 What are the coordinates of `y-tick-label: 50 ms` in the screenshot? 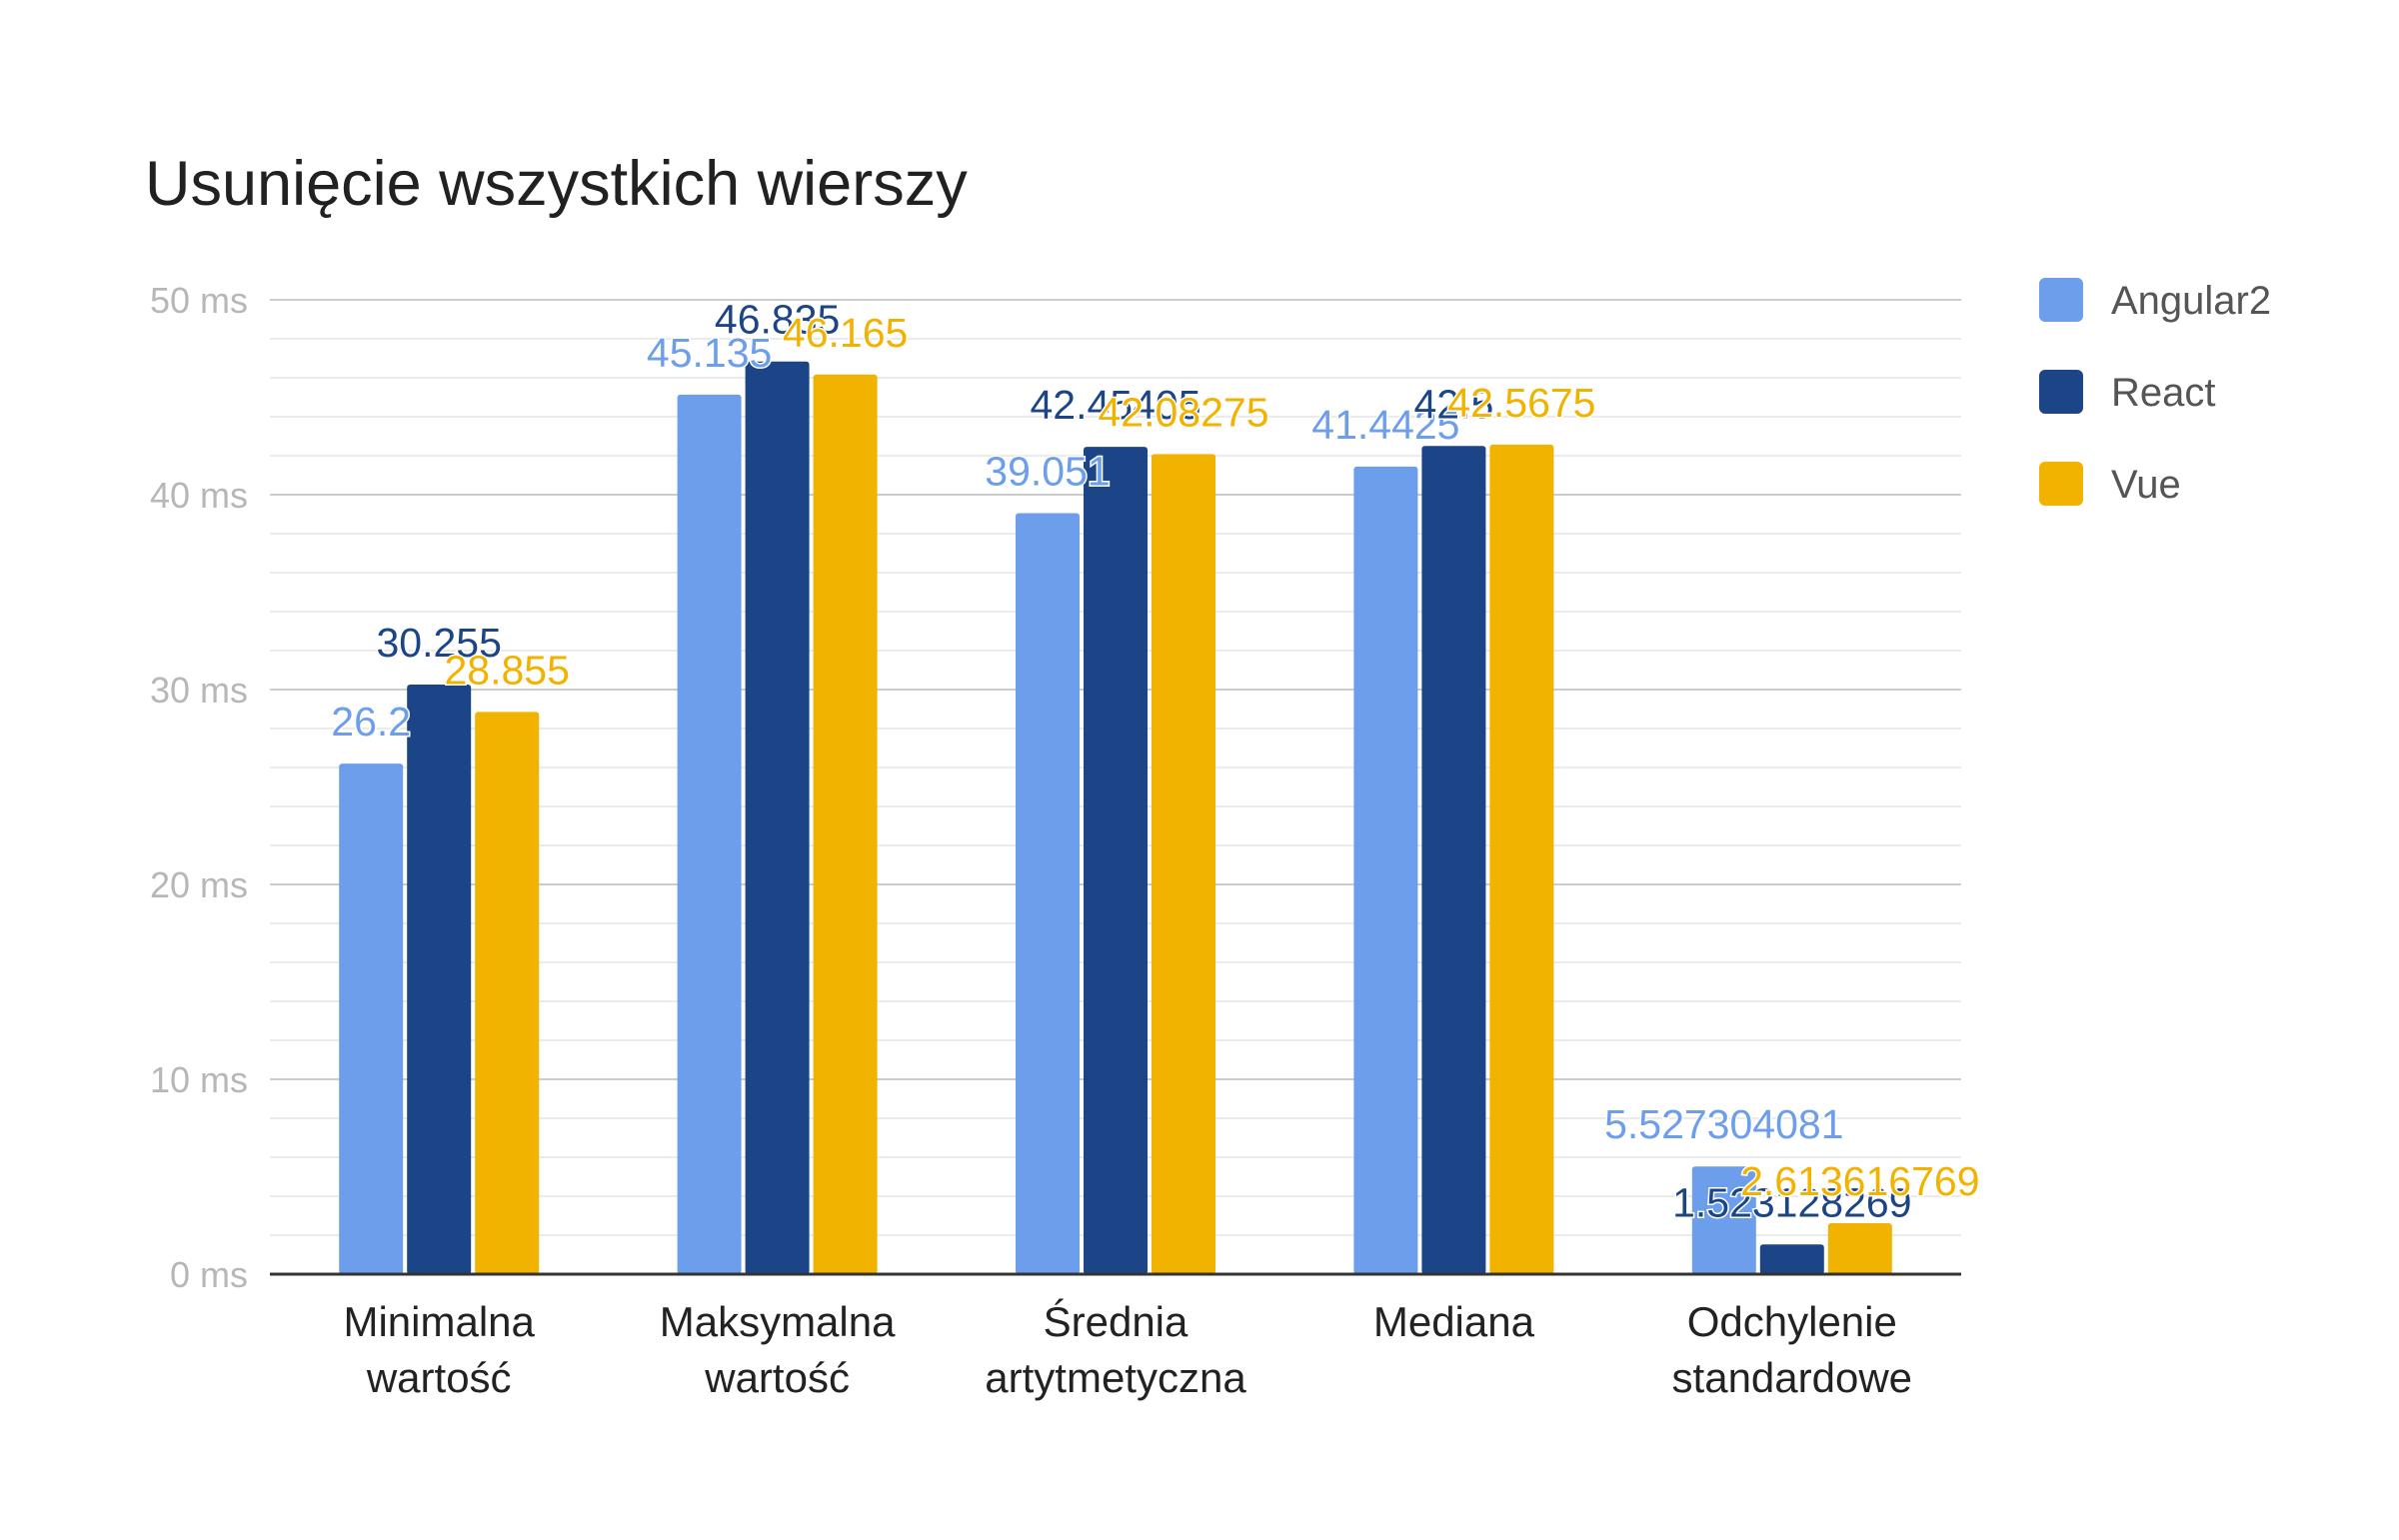 It's located at (199, 300).